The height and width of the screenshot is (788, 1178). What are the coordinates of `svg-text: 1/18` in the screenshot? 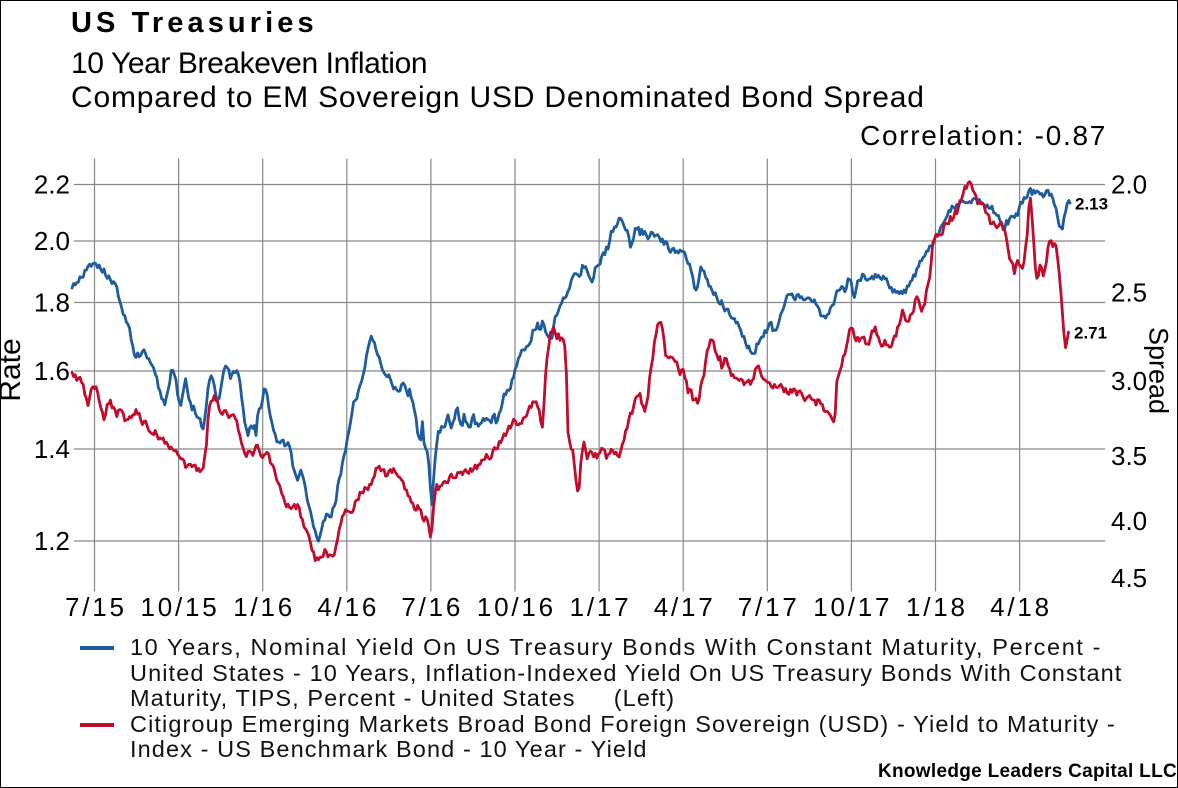 It's located at (937, 607).